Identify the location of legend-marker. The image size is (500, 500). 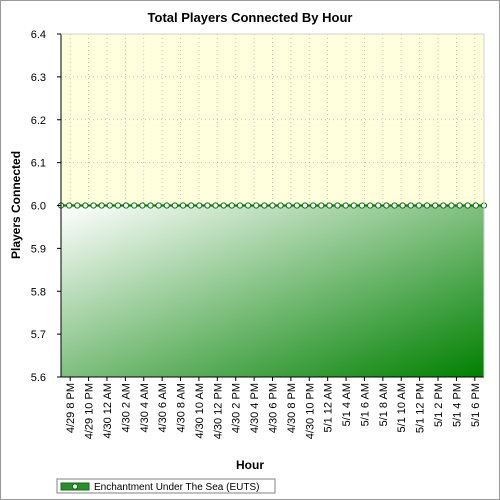
(75, 486).